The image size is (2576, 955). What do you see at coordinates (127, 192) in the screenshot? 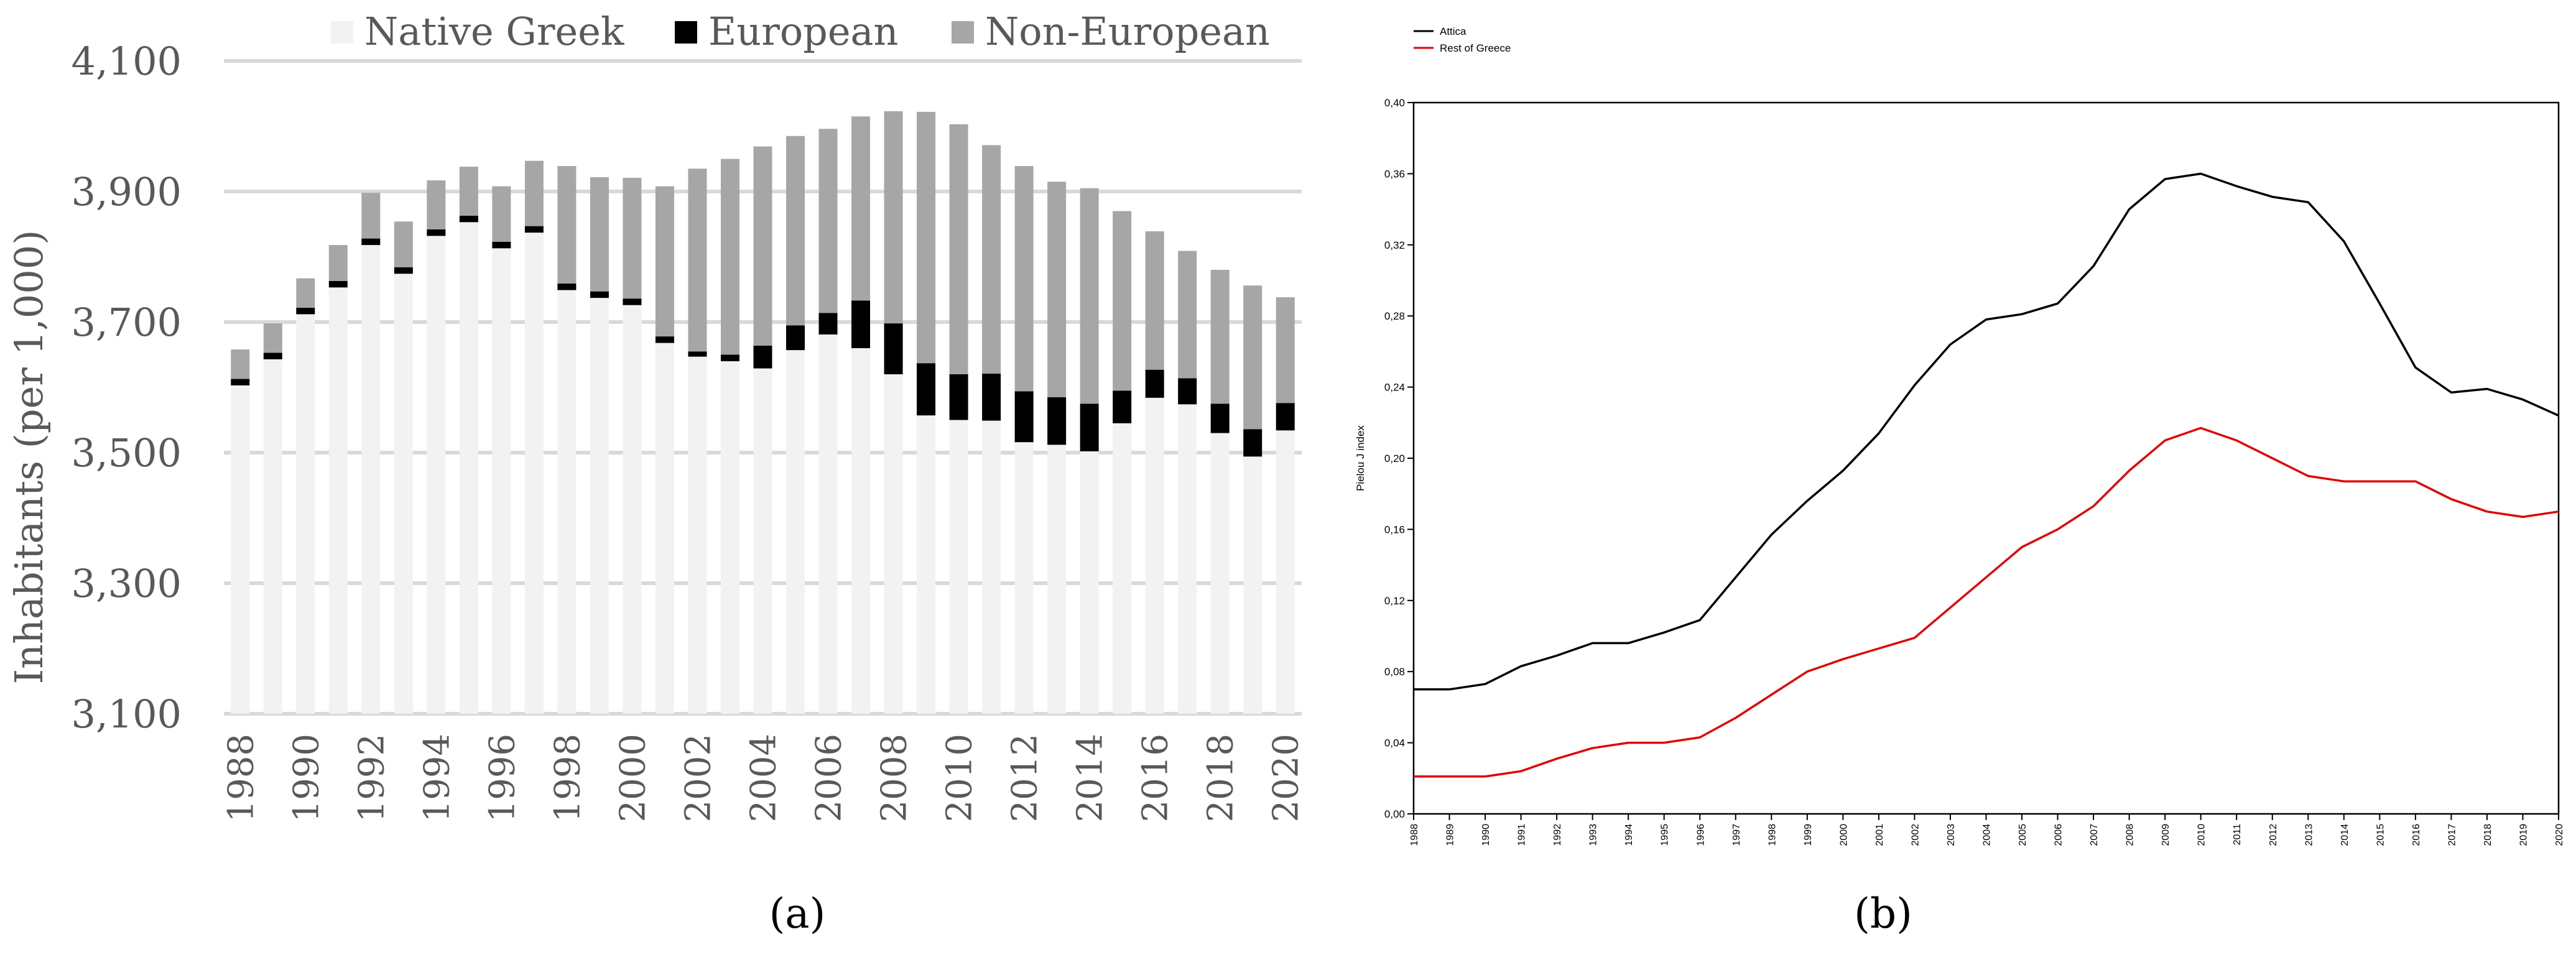
I see `panel-a-y-tick-label: 3,900` at bounding box center [127, 192].